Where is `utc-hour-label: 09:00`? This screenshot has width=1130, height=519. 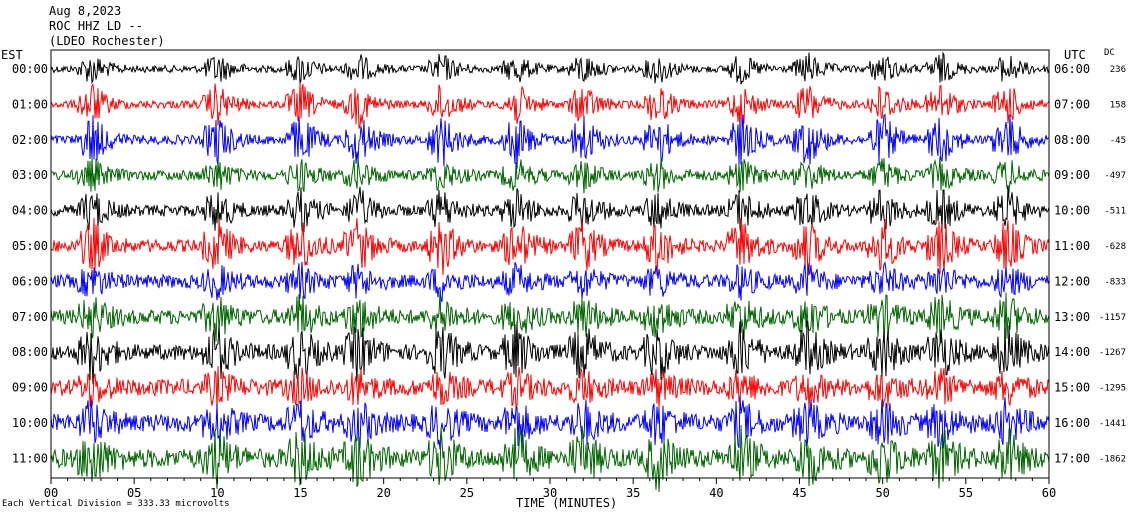
utc-hour-label: 09:00 is located at coordinates (1072, 175).